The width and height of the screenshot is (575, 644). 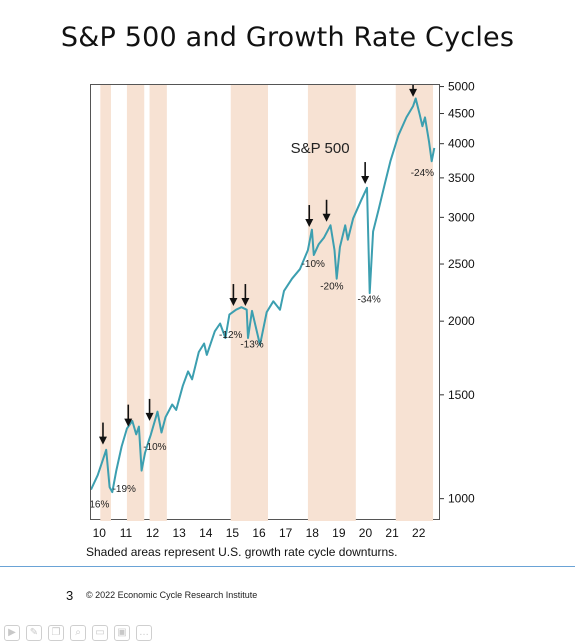 What do you see at coordinates (206, 533) in the screenshot?
I see `x-tick-label: 14` at bounding box center [206, 533].